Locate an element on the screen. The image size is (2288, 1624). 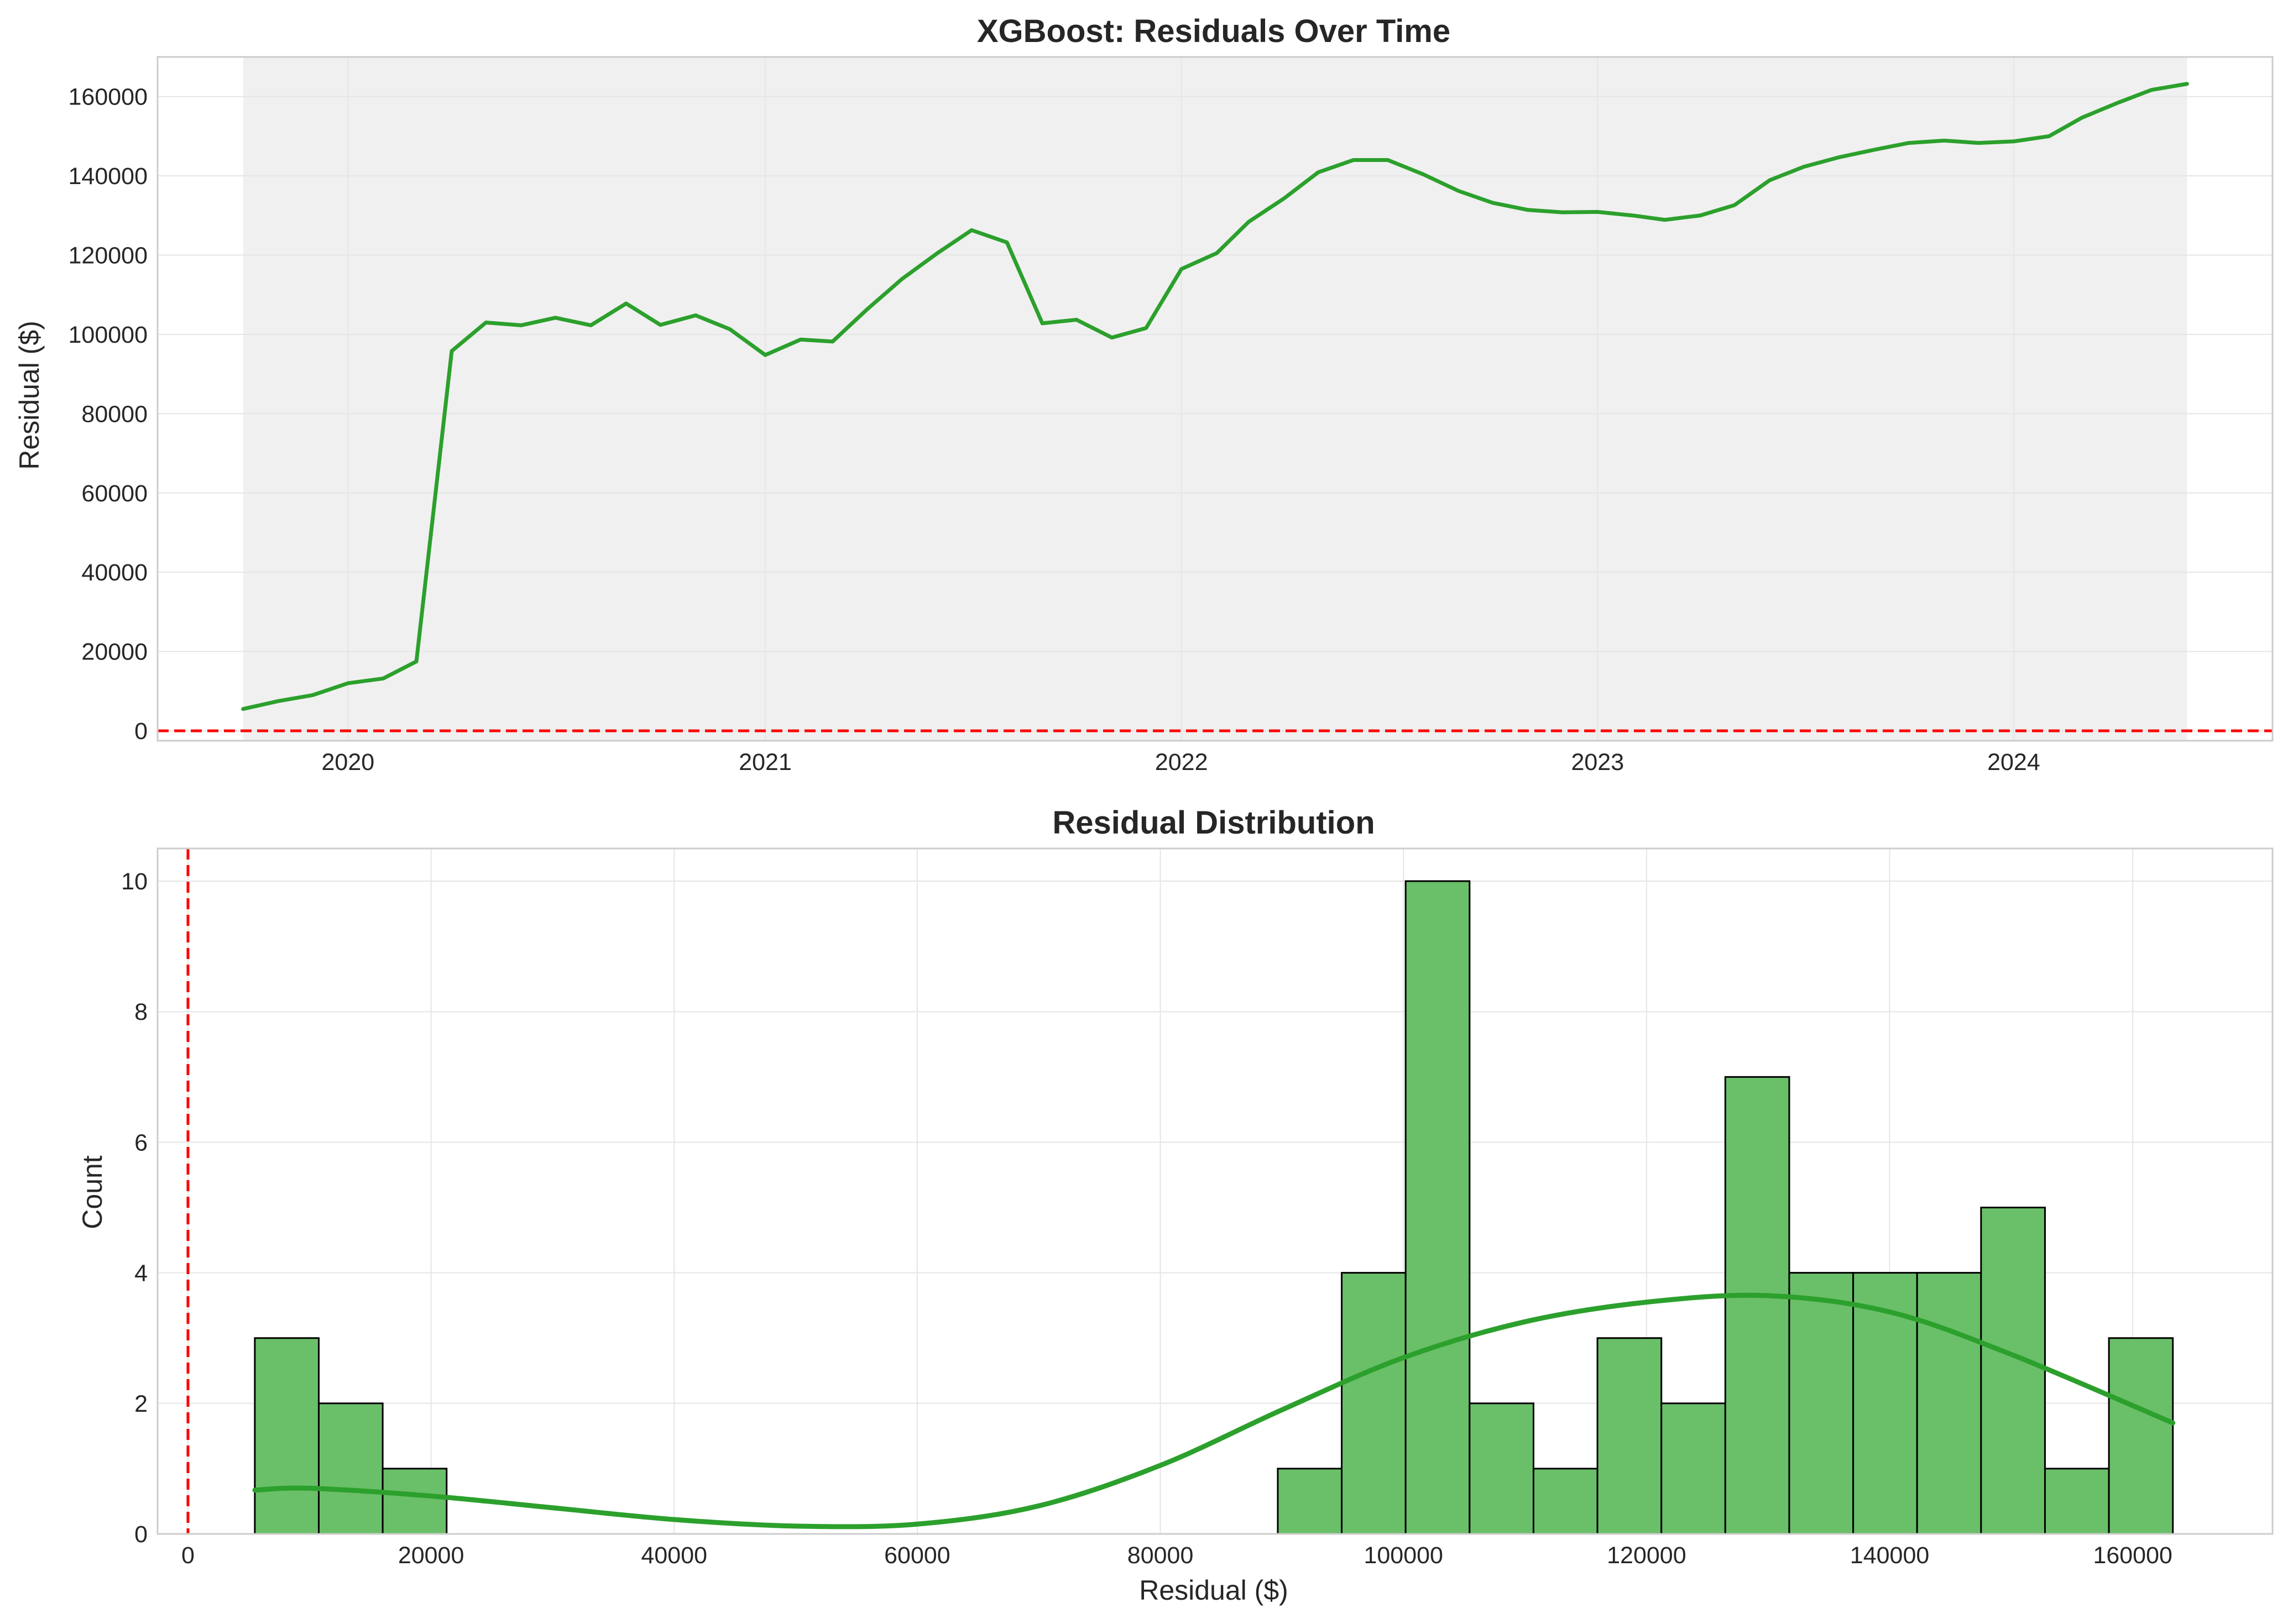
x-tick-label: 100000 is located at coordinates (1404, 1555).